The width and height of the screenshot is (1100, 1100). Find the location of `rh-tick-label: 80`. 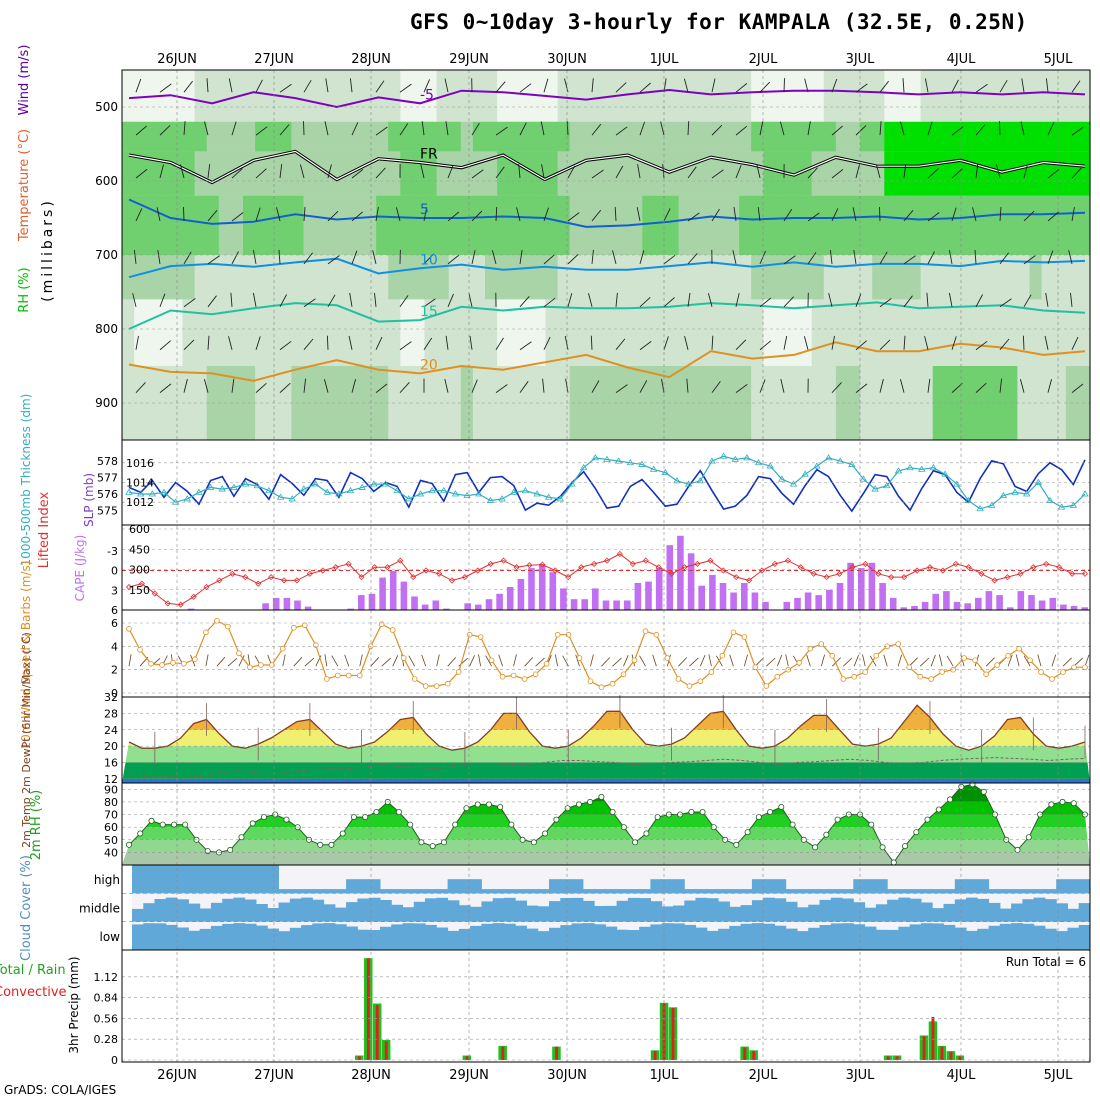

rh-tick-label: 80 is located at coordinates (111, 802).